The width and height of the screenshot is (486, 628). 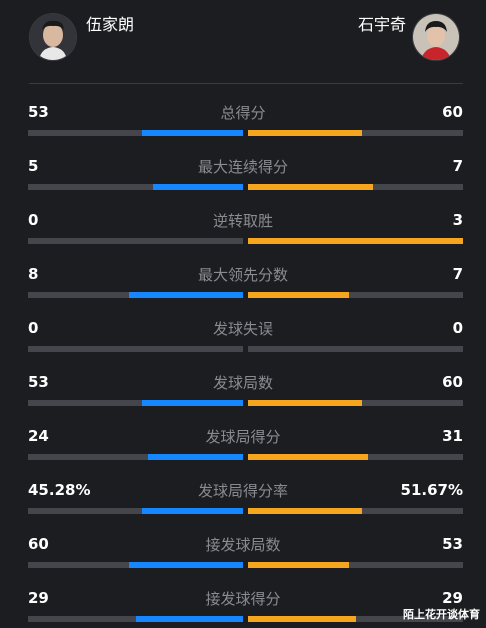 I want to click on stat-label: 接发球局数, so click(x=243, y=545).